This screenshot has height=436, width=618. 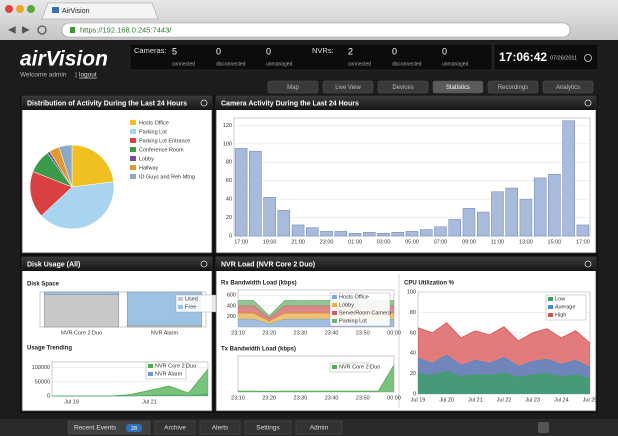 I want to click on footer-tab-label: Admin, so click(x=319, y=428).